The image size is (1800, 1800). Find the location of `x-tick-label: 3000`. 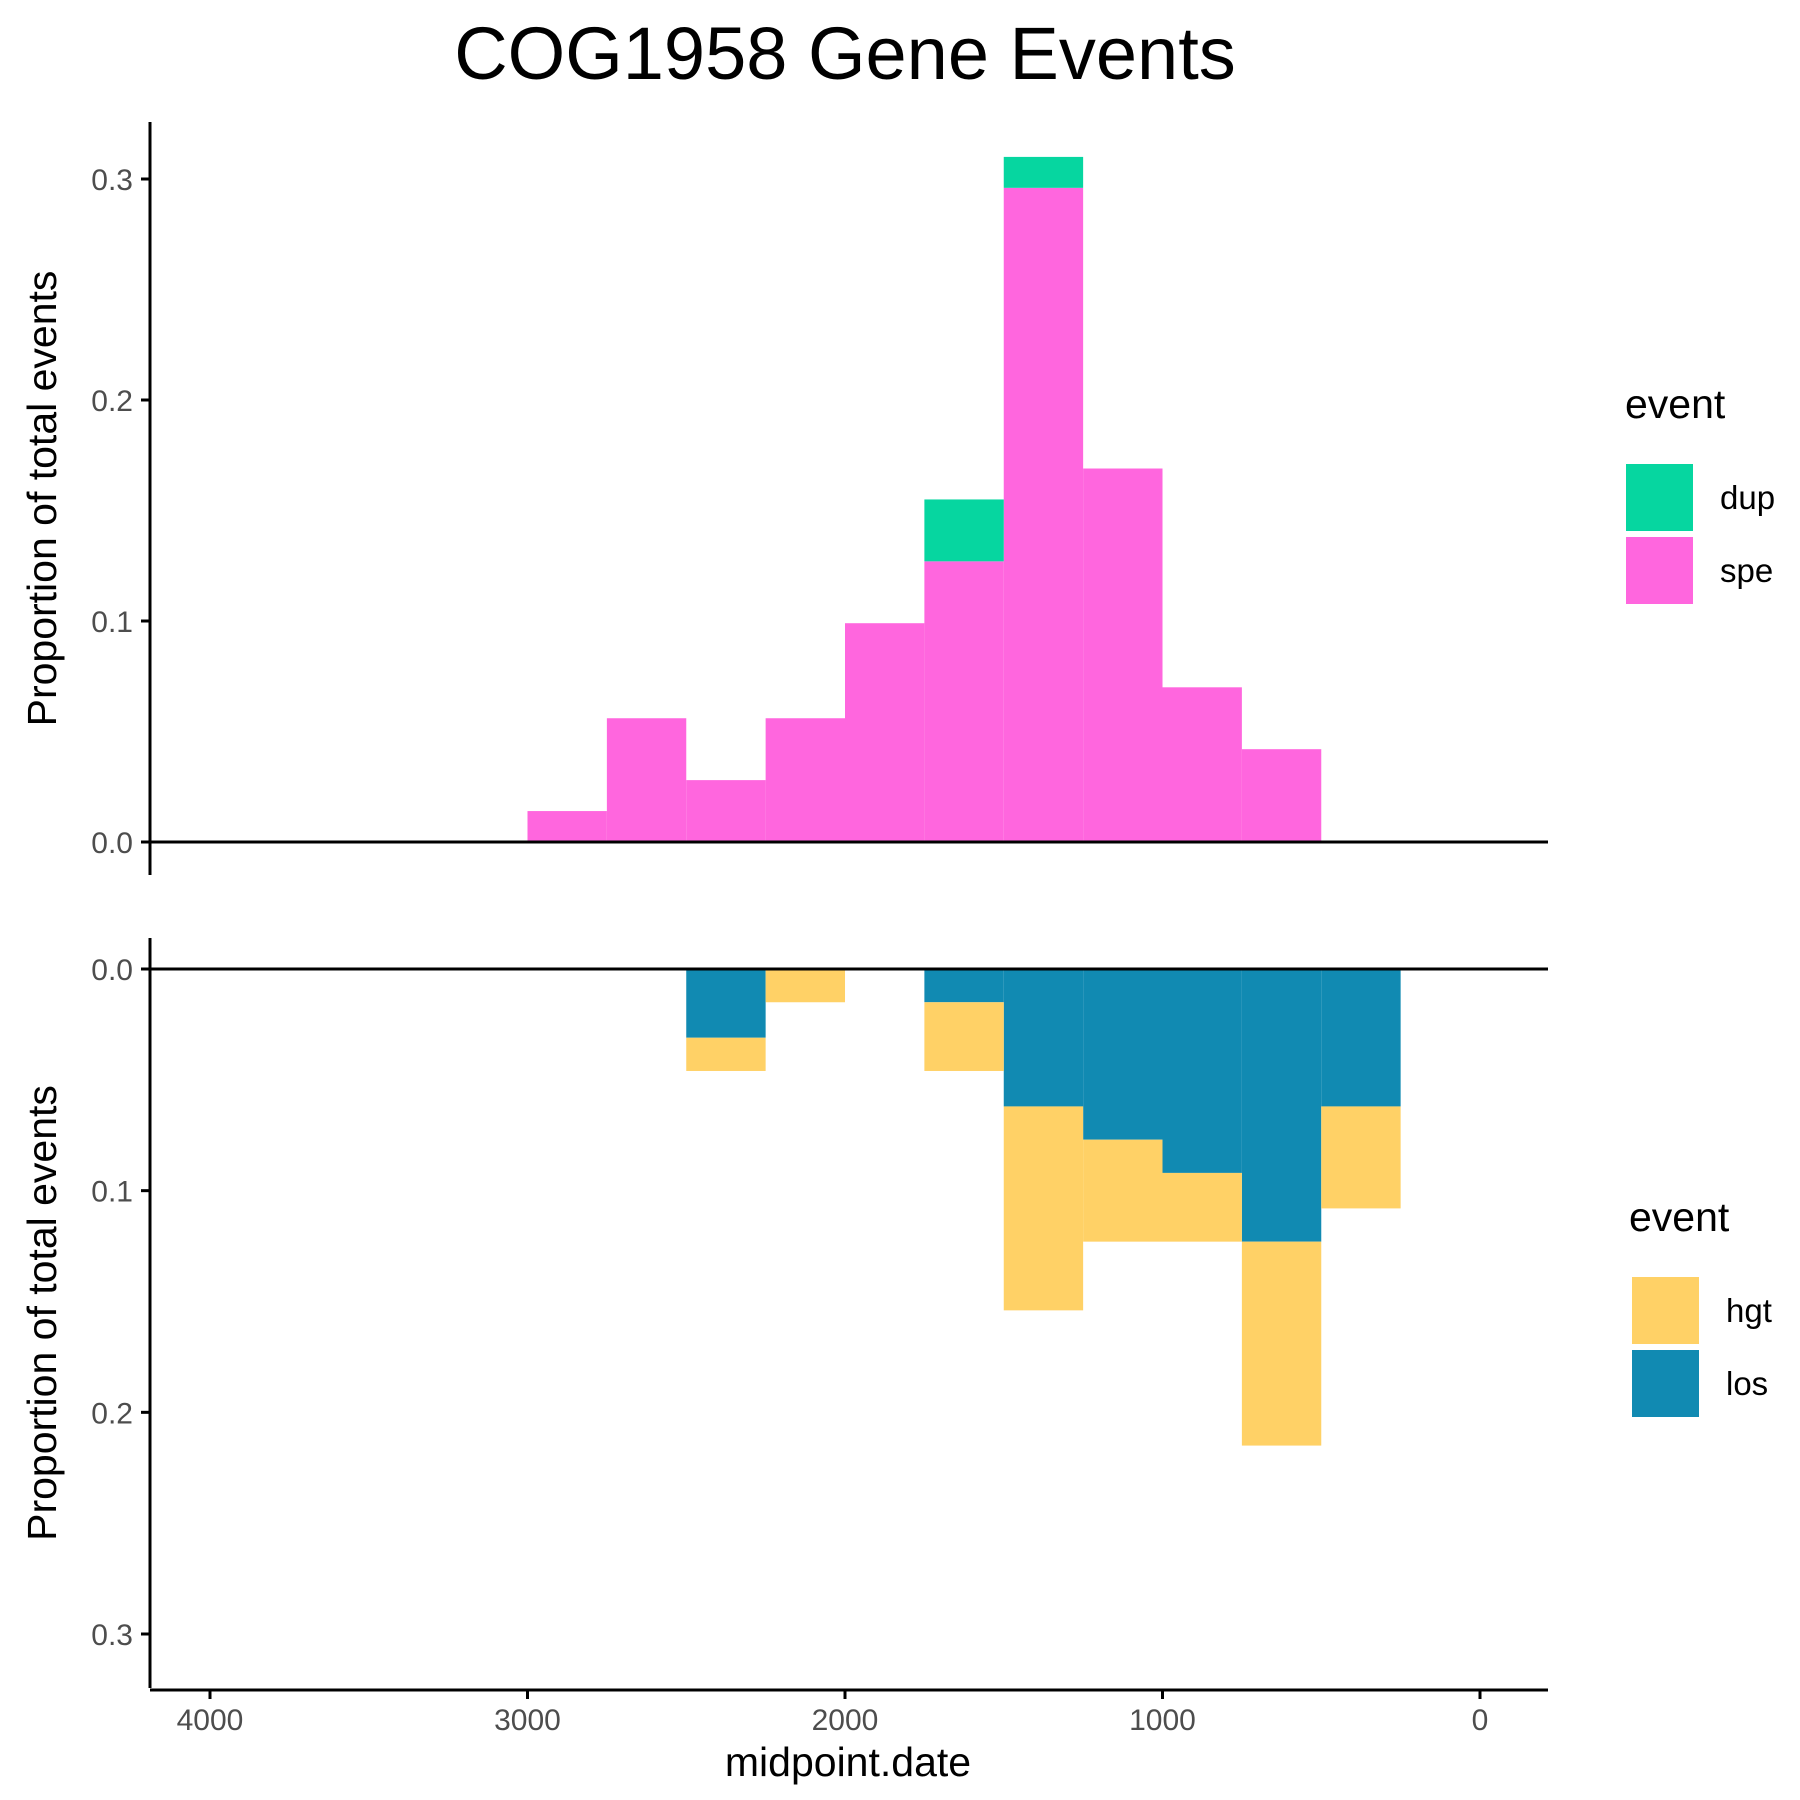

x-tick-label: 3000 is located at coordinates (527, 1720).